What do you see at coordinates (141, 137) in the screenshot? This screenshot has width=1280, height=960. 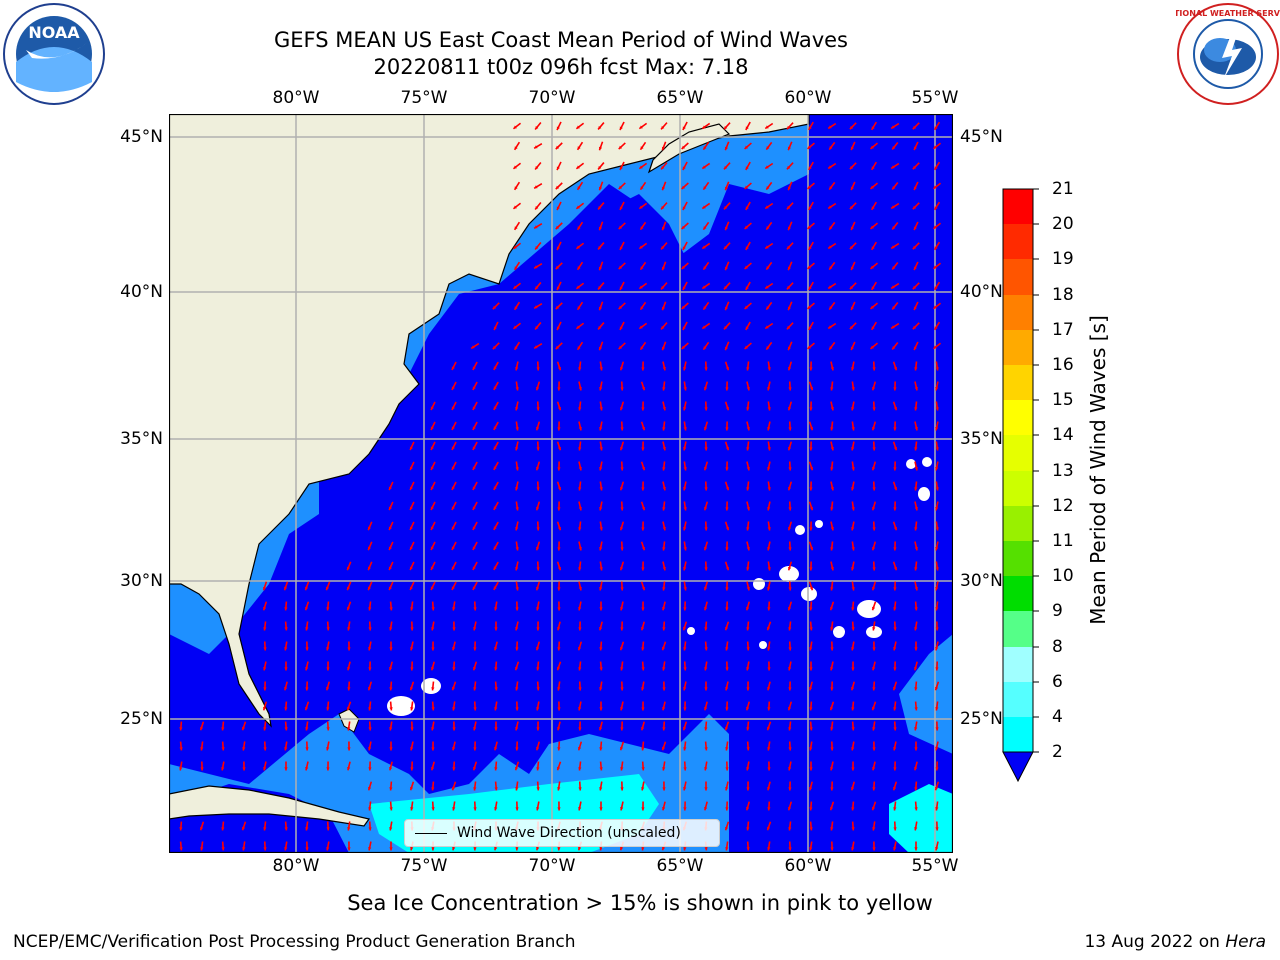 I see `lat-label-left-45n: 45°N` at bounding box center [141, 137].